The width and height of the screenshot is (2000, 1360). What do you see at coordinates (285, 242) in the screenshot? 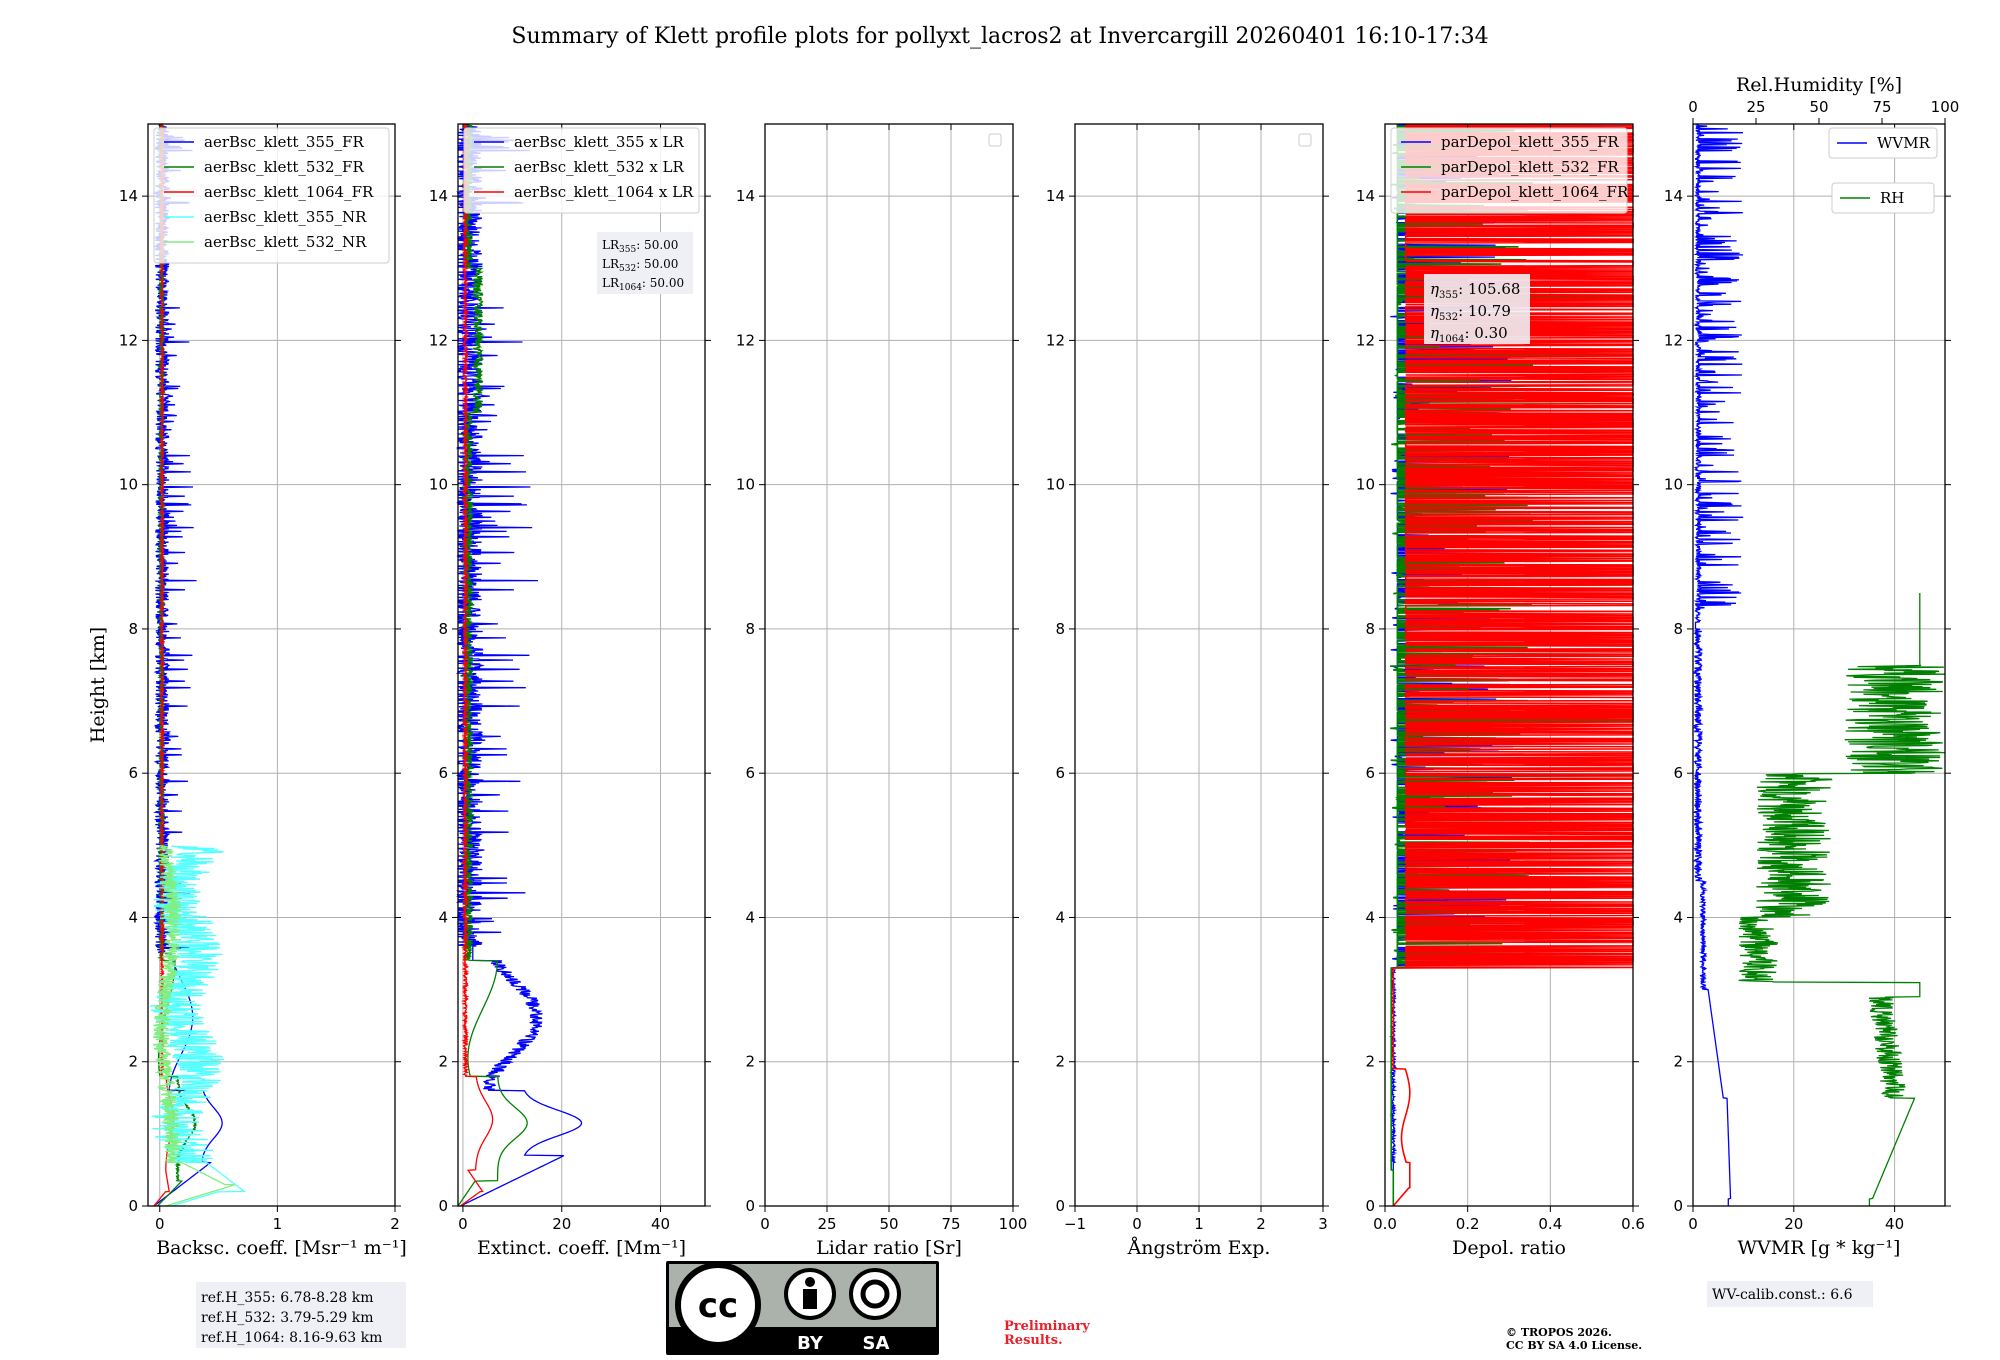
I see `legend-label: aerBsc_klett_532_NR` at bounding box center [285, 242].